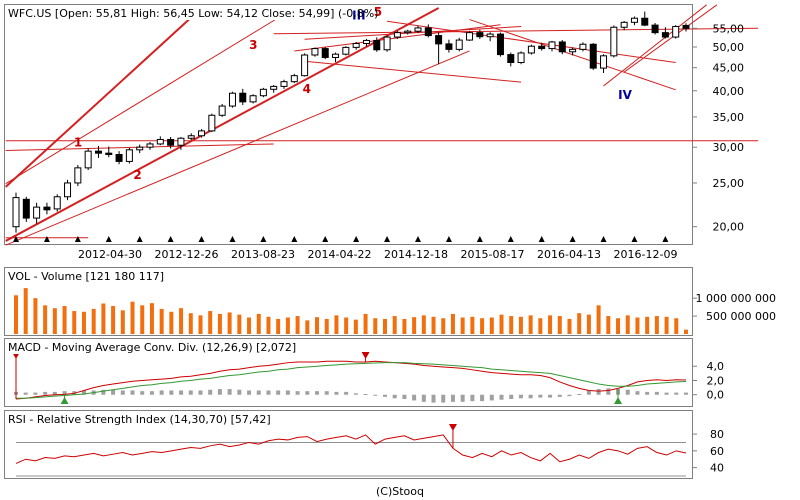 Image resolution: width=800 pixels, height=500 pixels. What do you see at coordinates (110, 254) in the screenshot?
I see `x-tick-label: 2012-04-30` at bounding box center [110, 254].